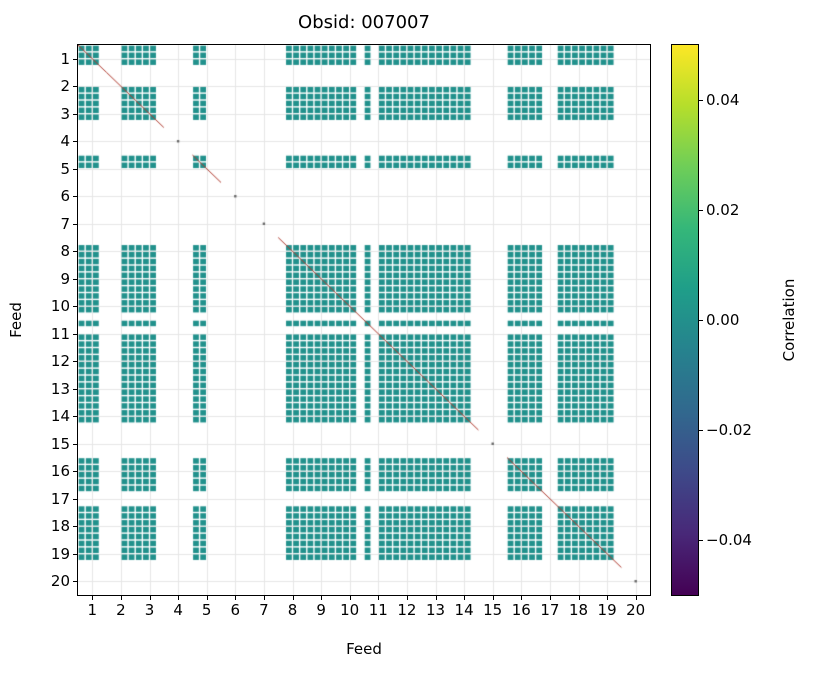 This screenshot has width=825, height=678. Describe the element at coordinates (92, 610) in the screenshot. I see `x-tick-label: 1` at that location.